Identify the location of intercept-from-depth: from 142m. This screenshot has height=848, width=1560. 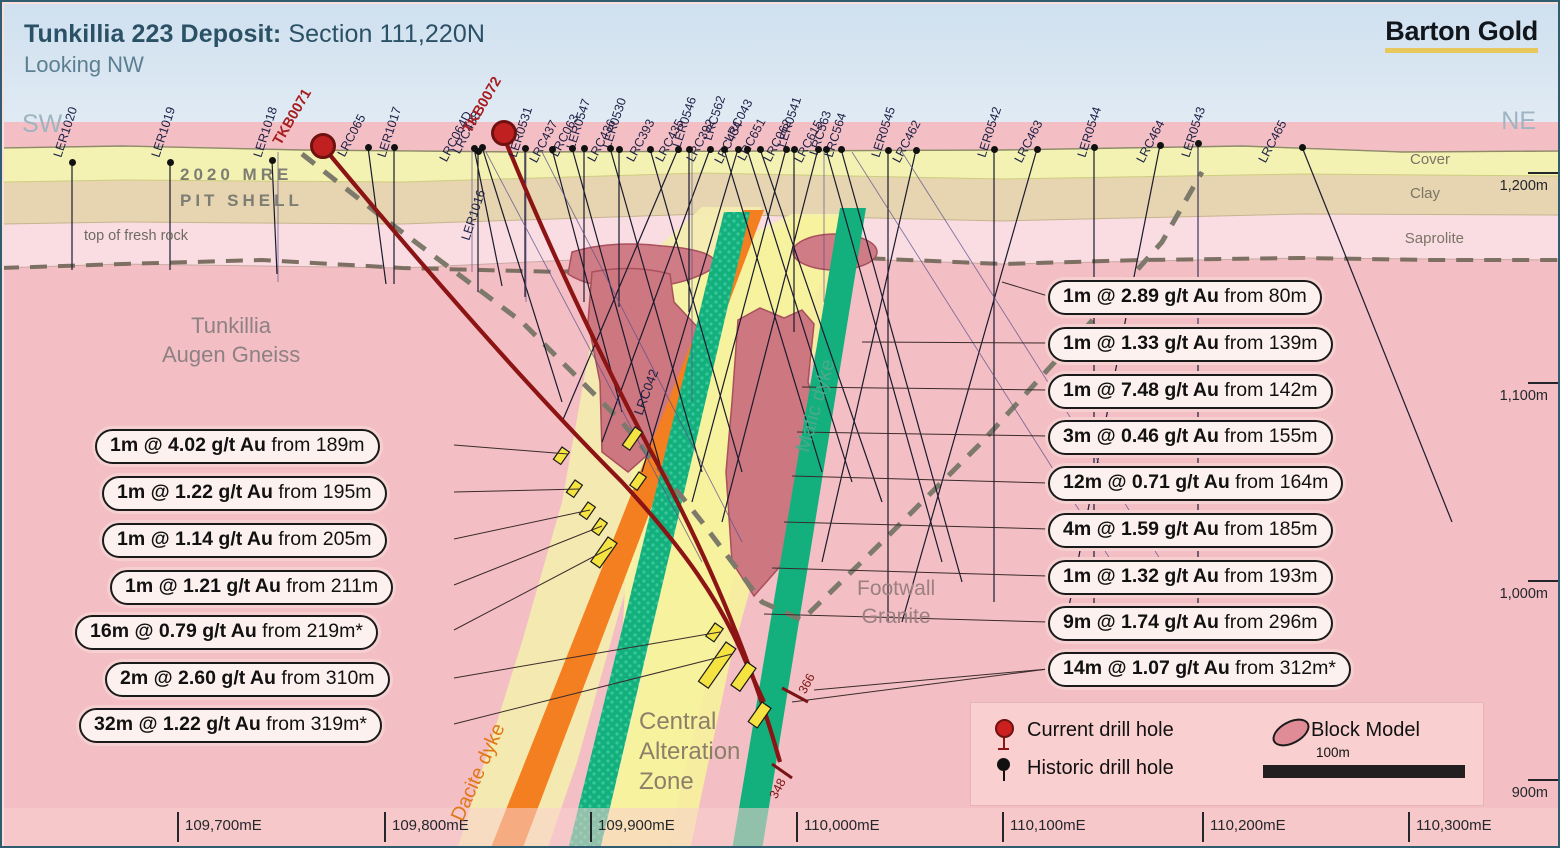
(1268, 390).